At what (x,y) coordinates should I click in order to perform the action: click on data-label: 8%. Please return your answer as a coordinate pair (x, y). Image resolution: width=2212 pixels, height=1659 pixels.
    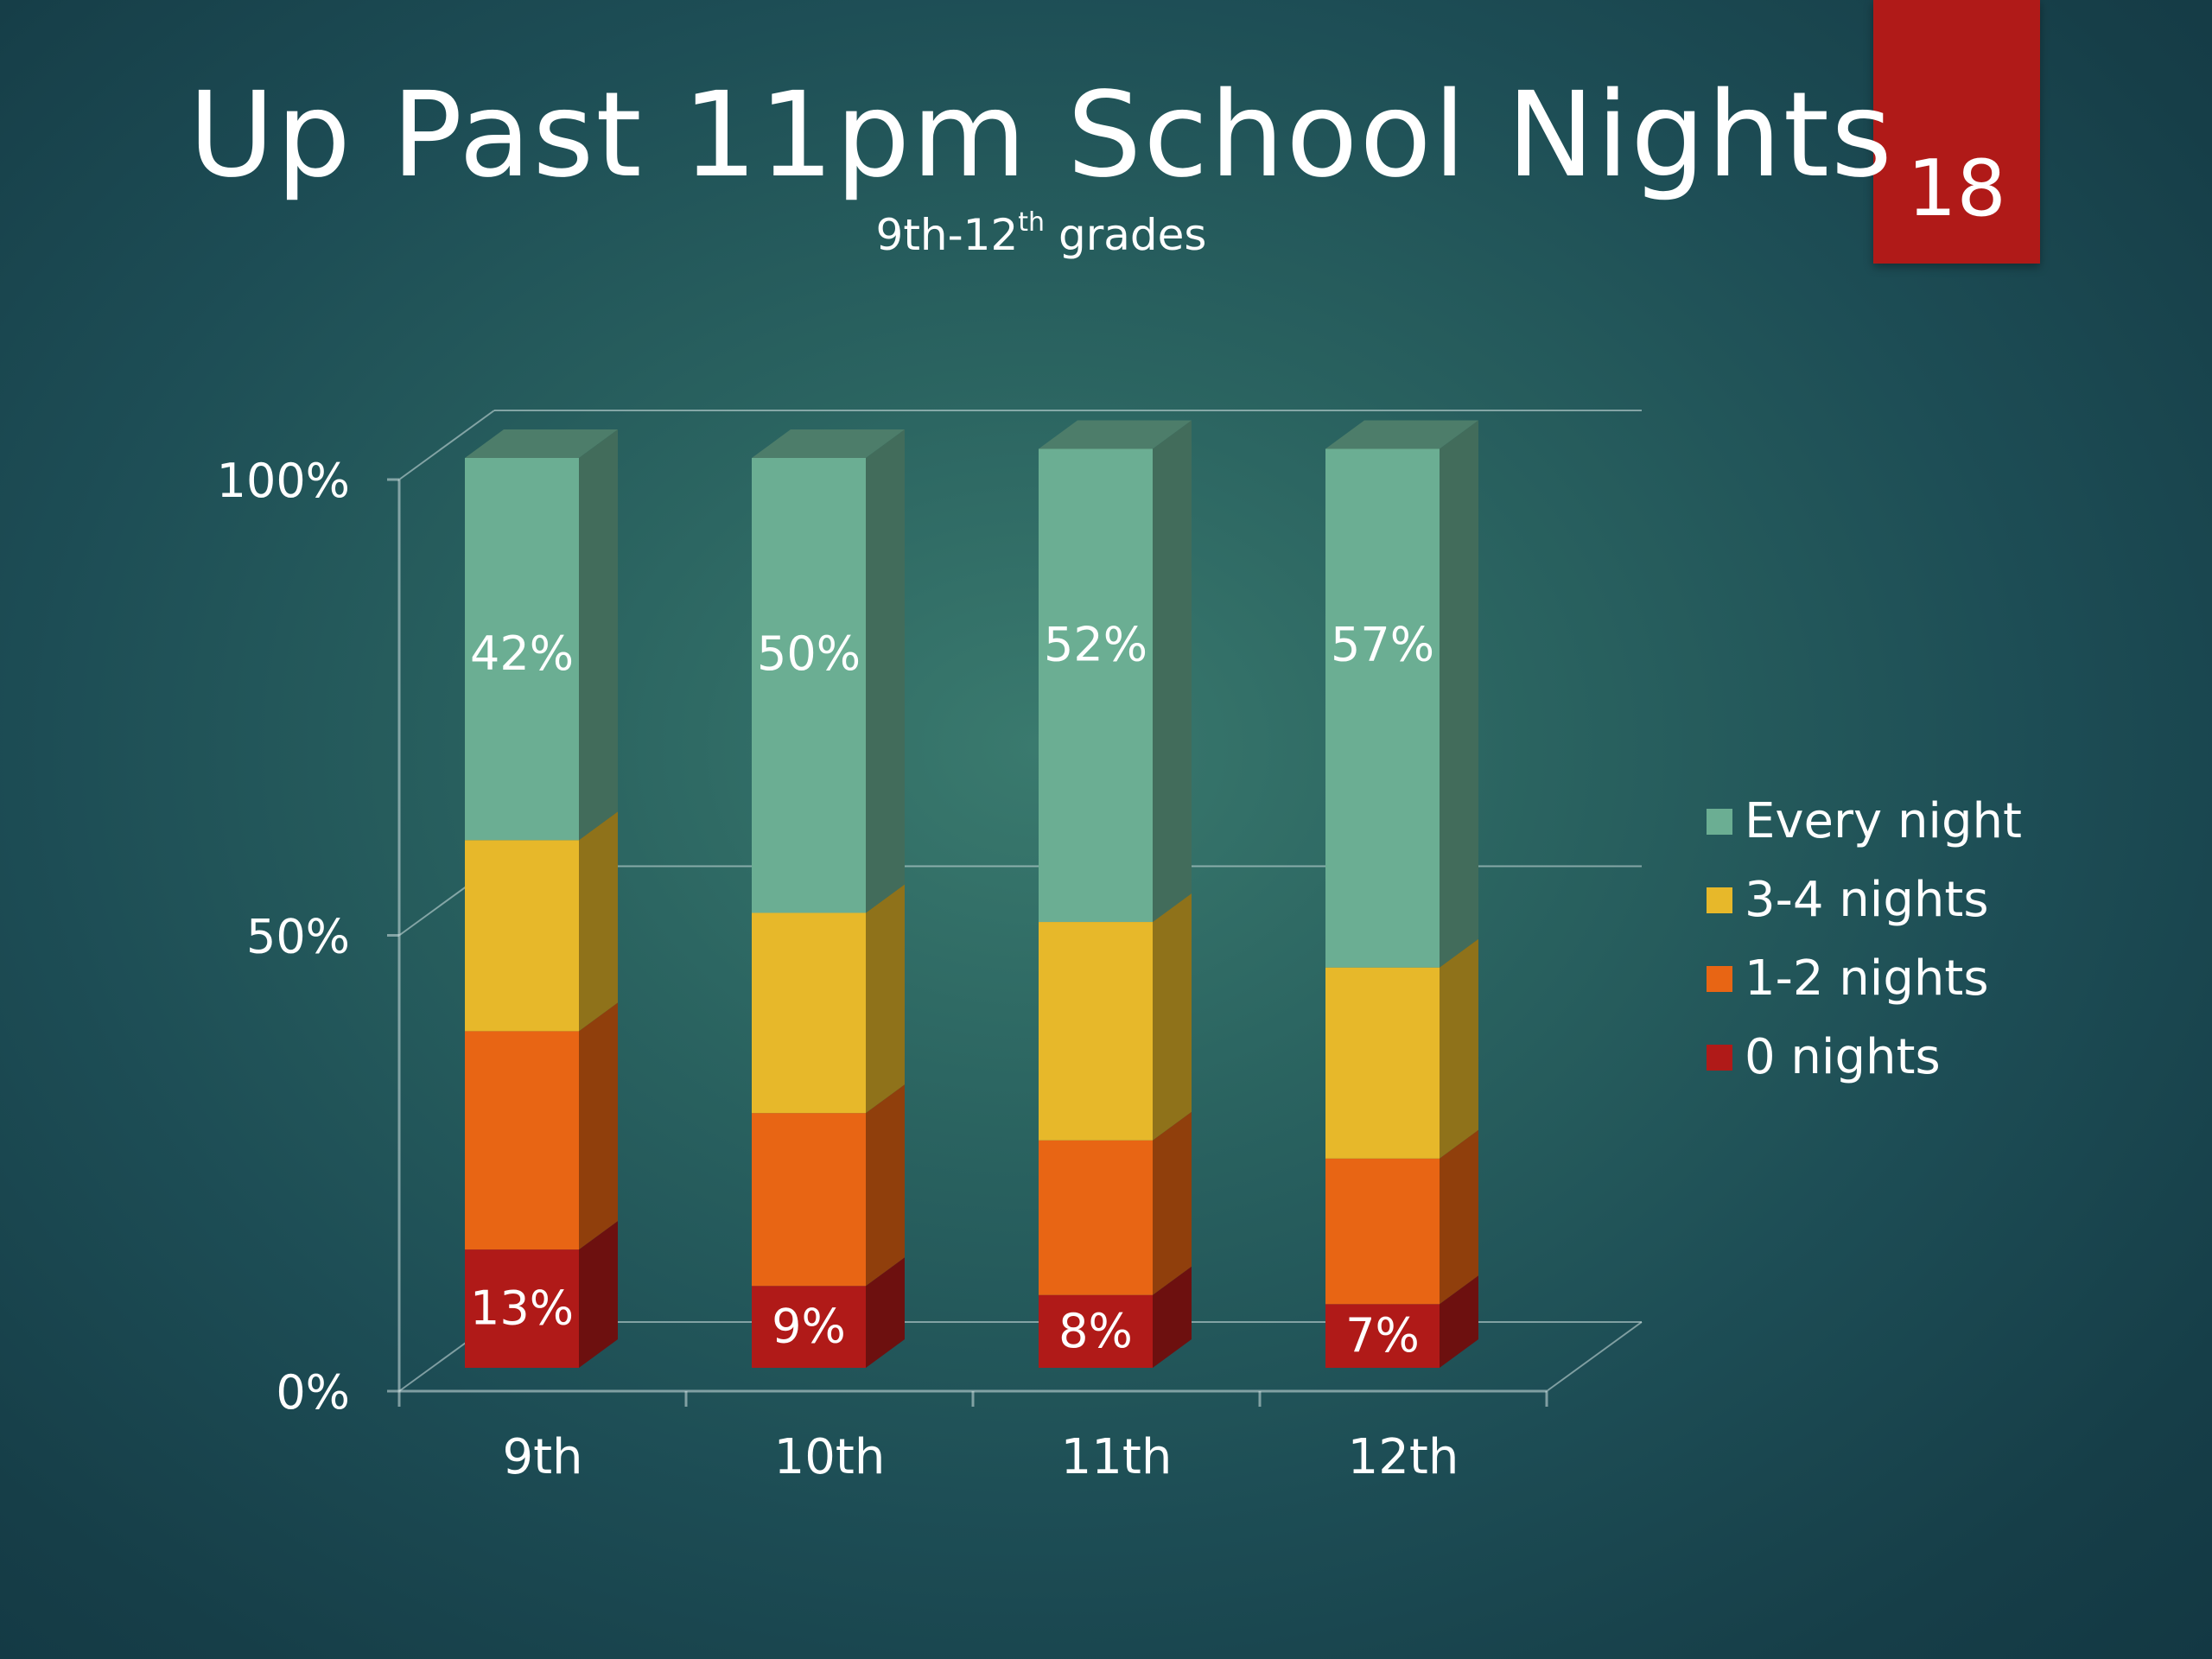
    Looking at the image, I should click on (1095, 1331).